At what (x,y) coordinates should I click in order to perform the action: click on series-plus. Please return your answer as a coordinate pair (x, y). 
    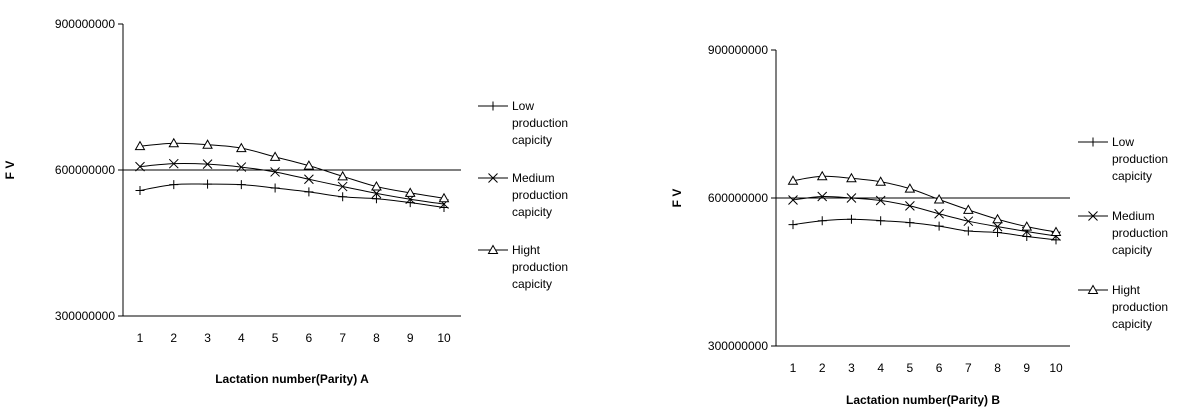
    Looking at the image, I should click on (292, 195).